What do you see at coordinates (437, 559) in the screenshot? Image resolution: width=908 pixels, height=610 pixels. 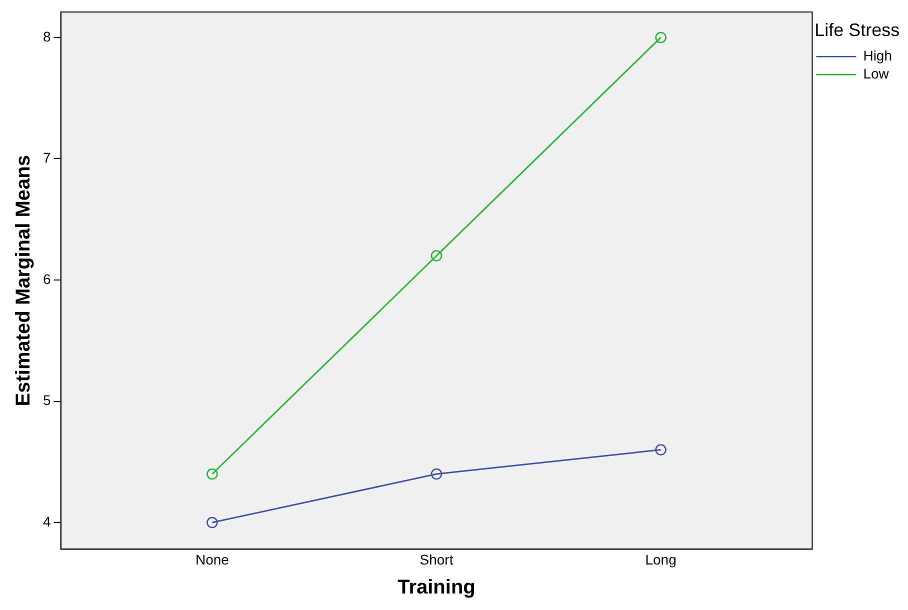 I see `x-tick-label: Short` at bounding box center [437, 559].